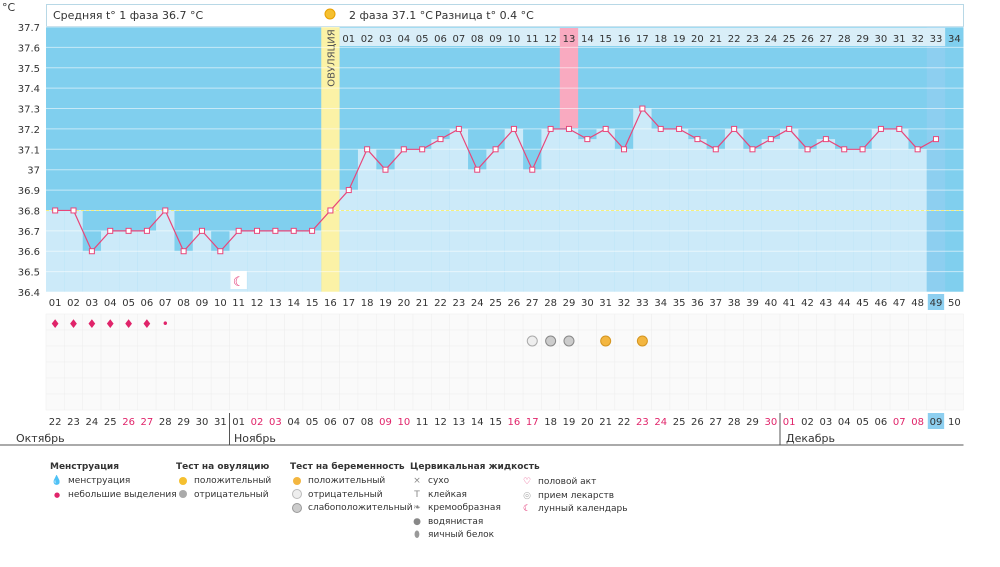 This screenshot has height=567, width=1000. Describe the element at coordinates (33, 171) in the screenshot. I see `y-tick-label: 37` at that location.